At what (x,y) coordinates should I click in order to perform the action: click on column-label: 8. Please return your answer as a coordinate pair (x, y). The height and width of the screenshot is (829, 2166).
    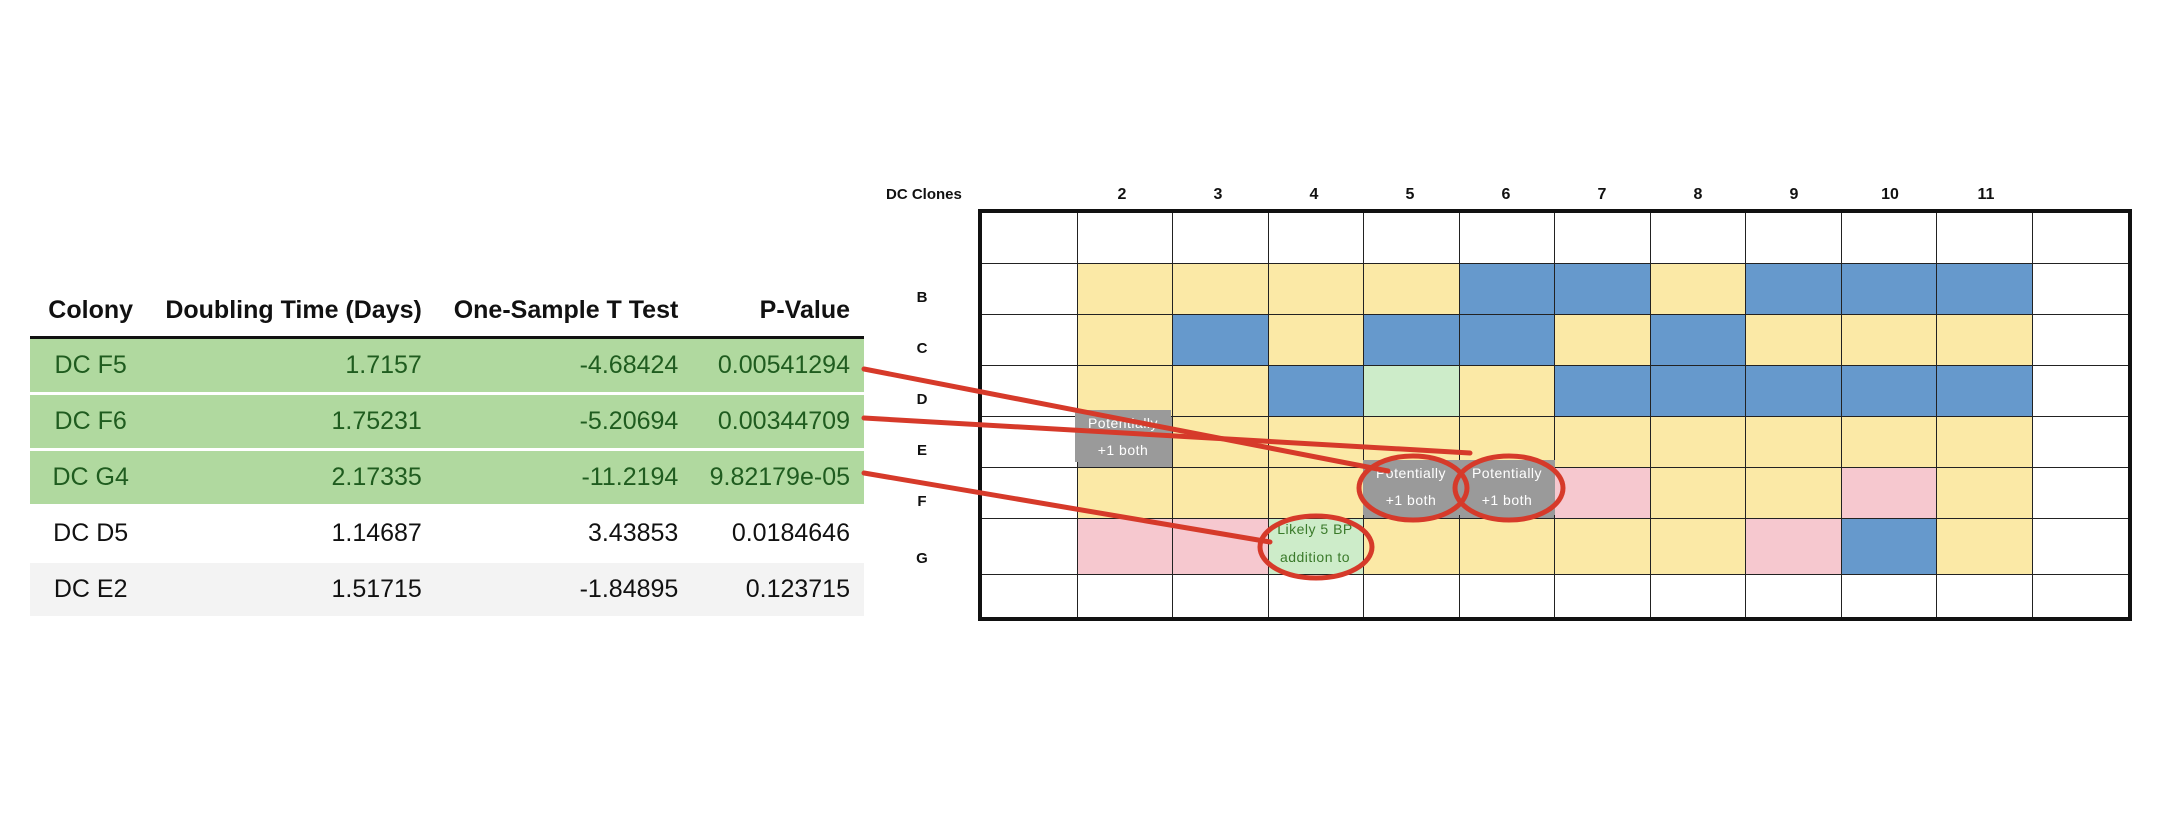
    Looking at the image, I should click on (1698, 194).